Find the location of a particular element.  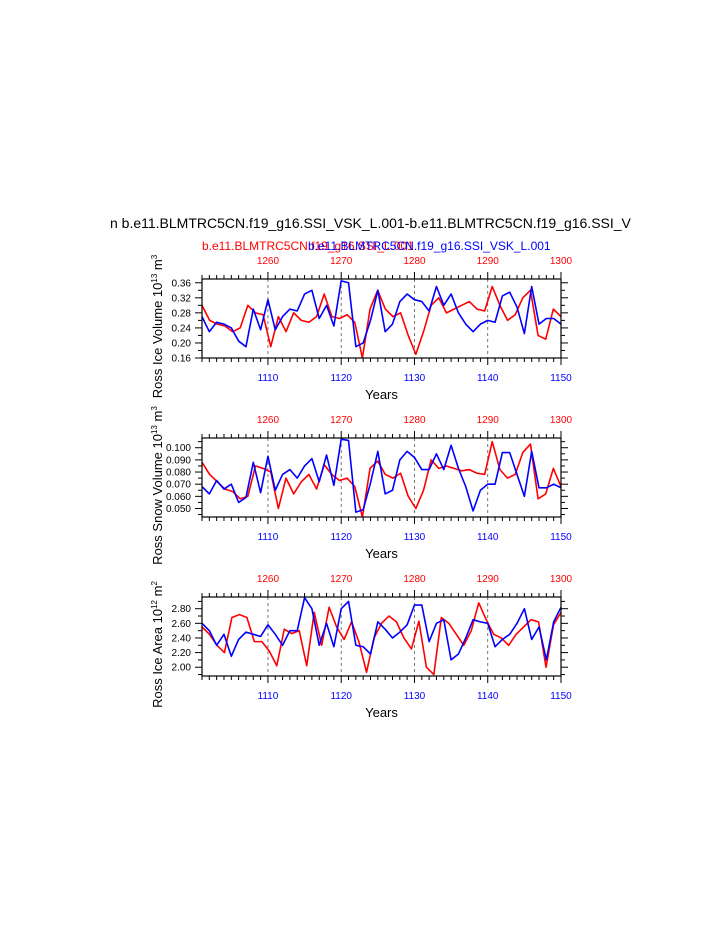

y-tick-label: 0.24 is located at coordinates (182, 328).